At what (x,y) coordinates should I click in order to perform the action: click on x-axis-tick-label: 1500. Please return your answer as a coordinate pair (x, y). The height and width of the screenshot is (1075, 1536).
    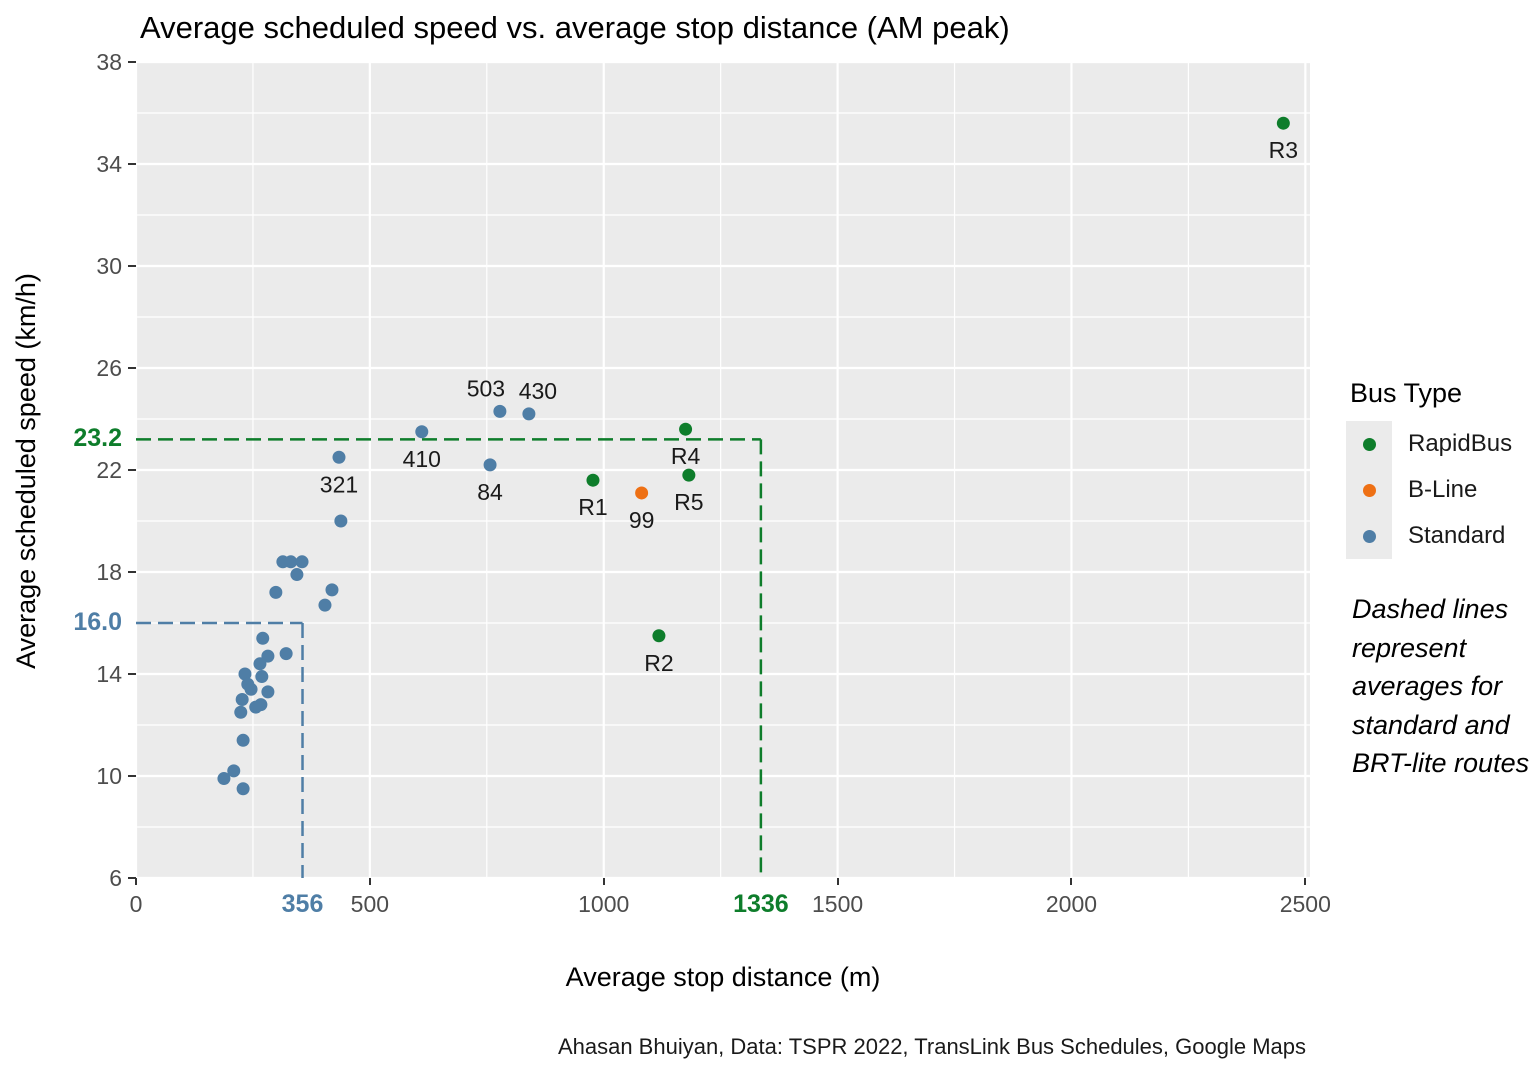
    Looking at the image, I should click on (837, 904).